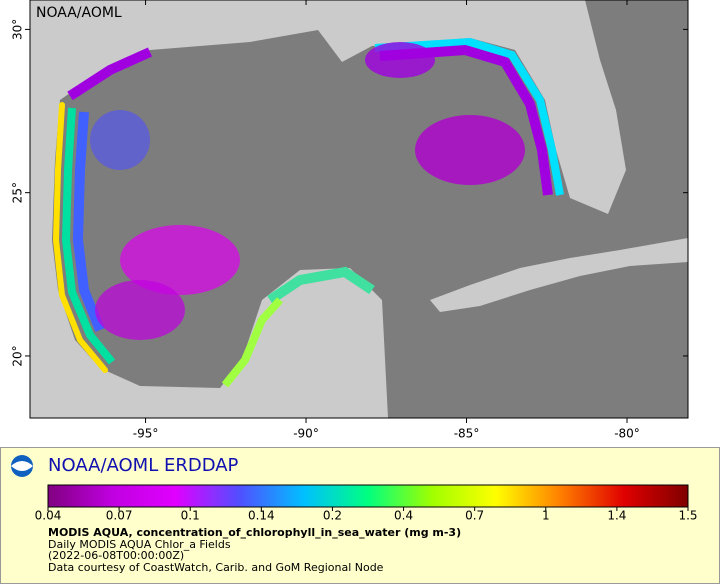 This screenshot has height=588, width=720. What do you see at coordinates (261, 516) in the screenshot?
I see `colorbar-tick-label: 0.14` at bounding box center [261, 516].